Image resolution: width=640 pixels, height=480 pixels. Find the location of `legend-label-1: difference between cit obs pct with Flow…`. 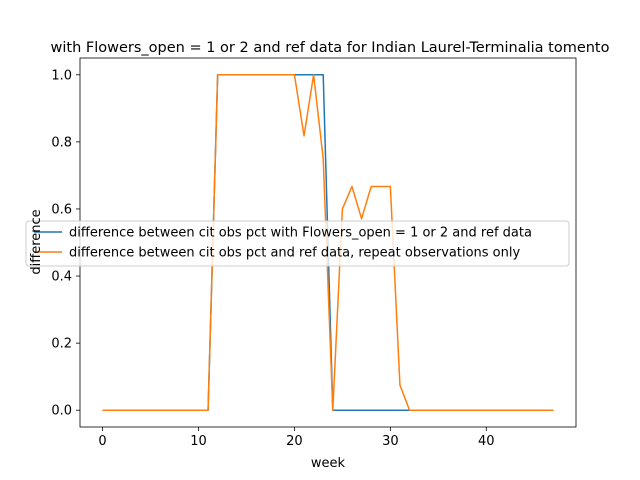

legend-label-1: difference between cit obs pct with Flow… is located at coordinates (300, 233).